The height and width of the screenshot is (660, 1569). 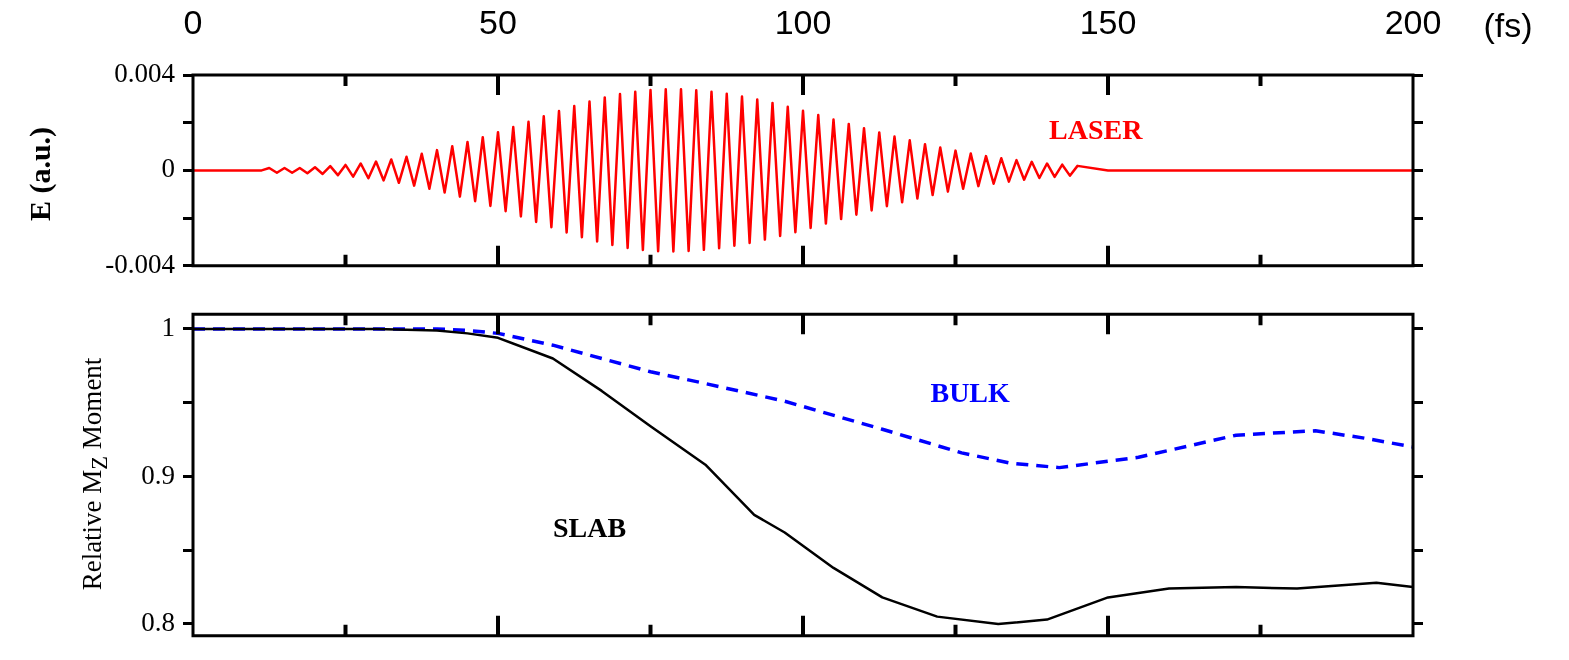 I want to click on series-label: BULK, so click(x=970, y=392).